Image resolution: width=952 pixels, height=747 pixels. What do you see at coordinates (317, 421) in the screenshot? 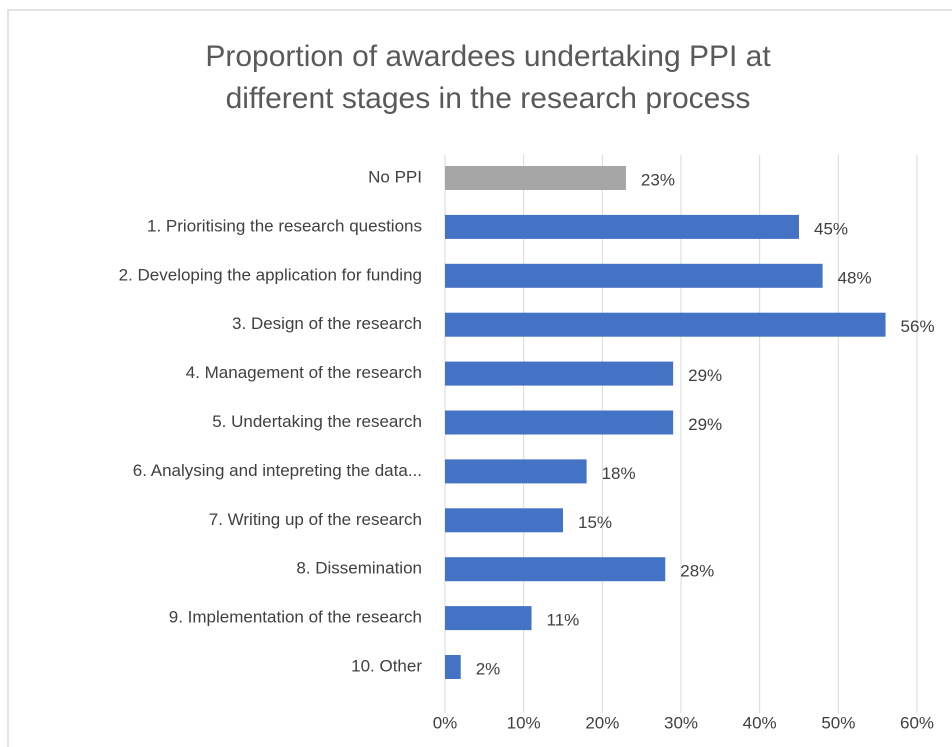
I see `y-tick-label: 5. Undertaking the research` at bounding box center [317, 421].